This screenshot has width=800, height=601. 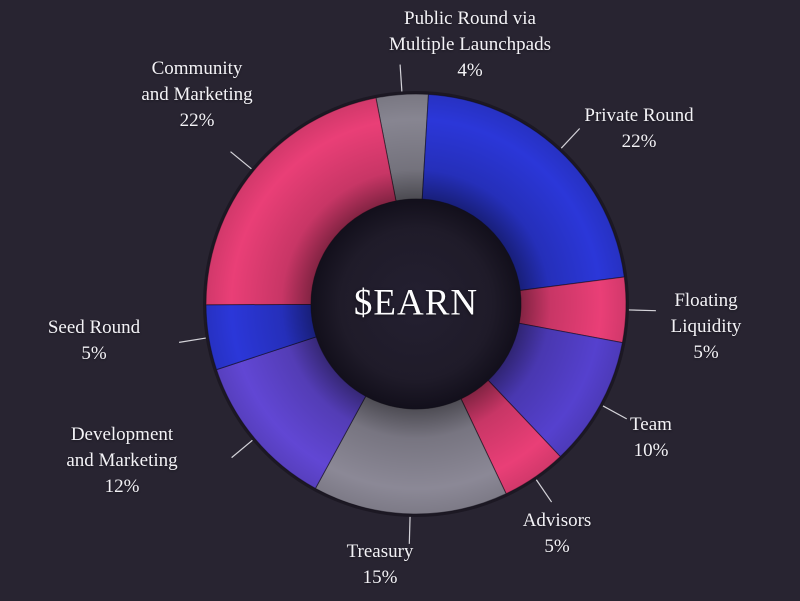 What do you see at coordinates (570, 138) in the screenshot?
I see `leader-line-private-round` at bounding box center [570, 138].